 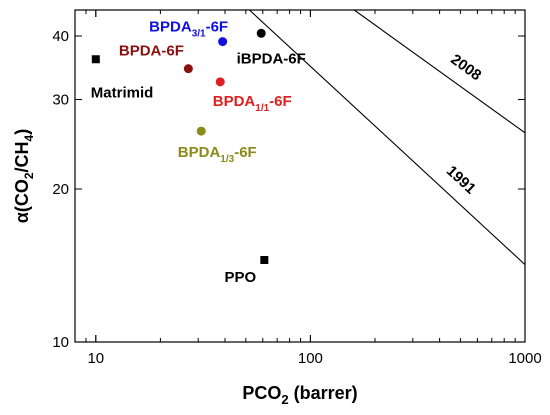 What do you see at coordinates (240, 277) in the screenshot?
I see `point-label-PPO: PPO` at bounding box center [240, 277].